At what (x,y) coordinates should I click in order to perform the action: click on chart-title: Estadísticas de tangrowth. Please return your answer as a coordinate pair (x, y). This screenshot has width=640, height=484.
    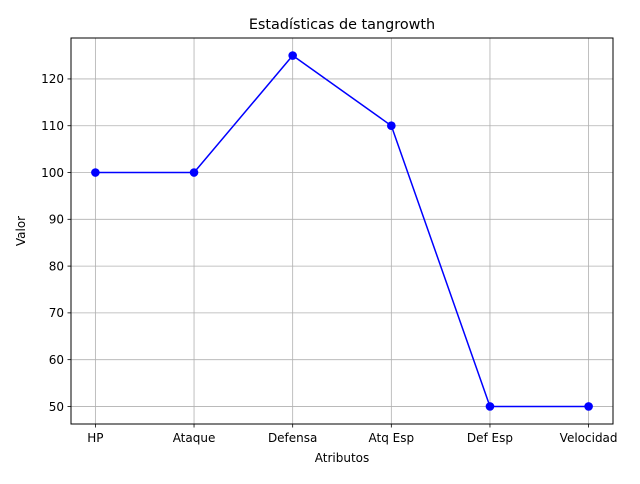
    Looking at the image, I should click on (342, 25).